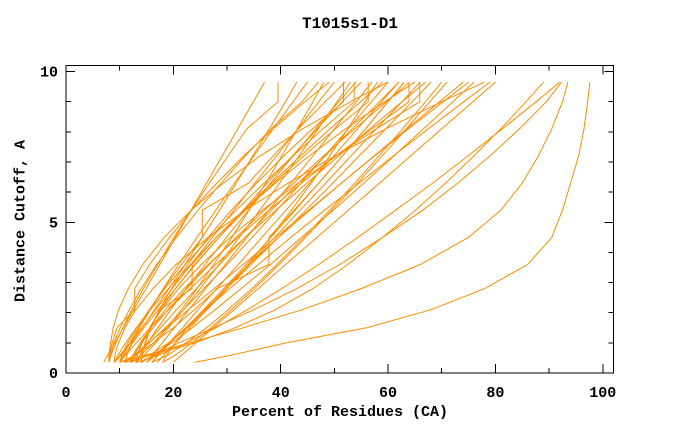  What do you see at coordinates (53, 374) in the screenshot?
I see `y-tick-label: 0` at bounding box center [53, 374].